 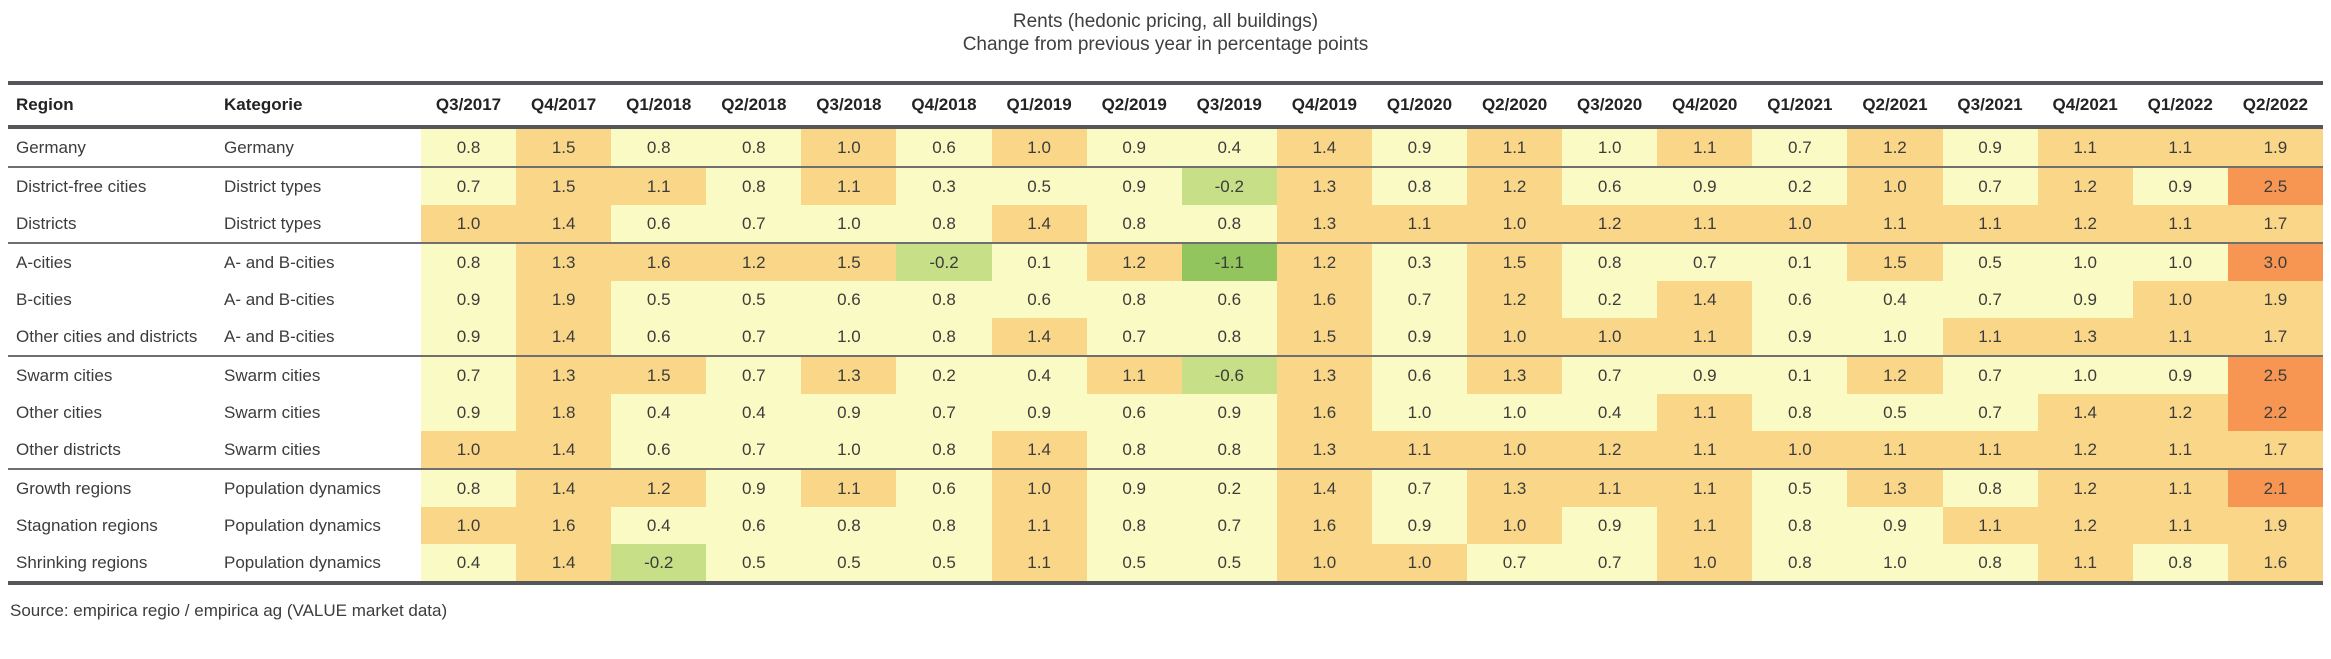 I want to click on value-cell: 2.5, so click(x=2275, y=186).